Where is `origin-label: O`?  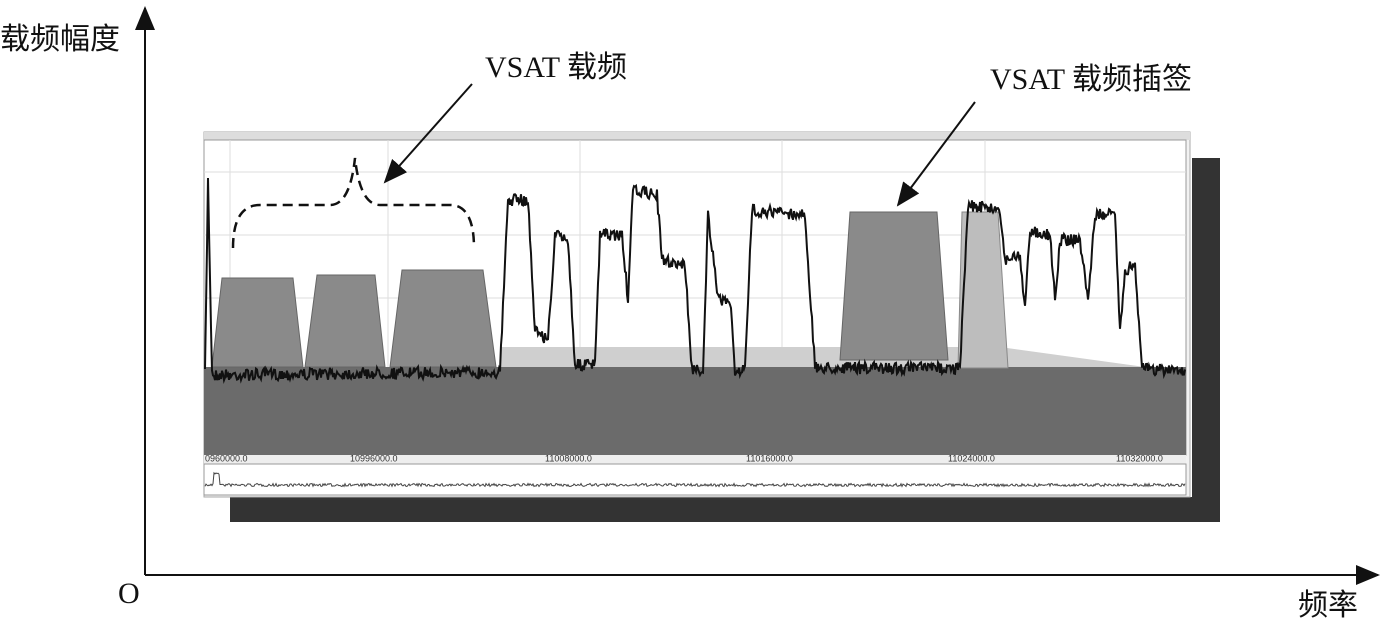 origin-label: O is located at coordinates (129, 593).